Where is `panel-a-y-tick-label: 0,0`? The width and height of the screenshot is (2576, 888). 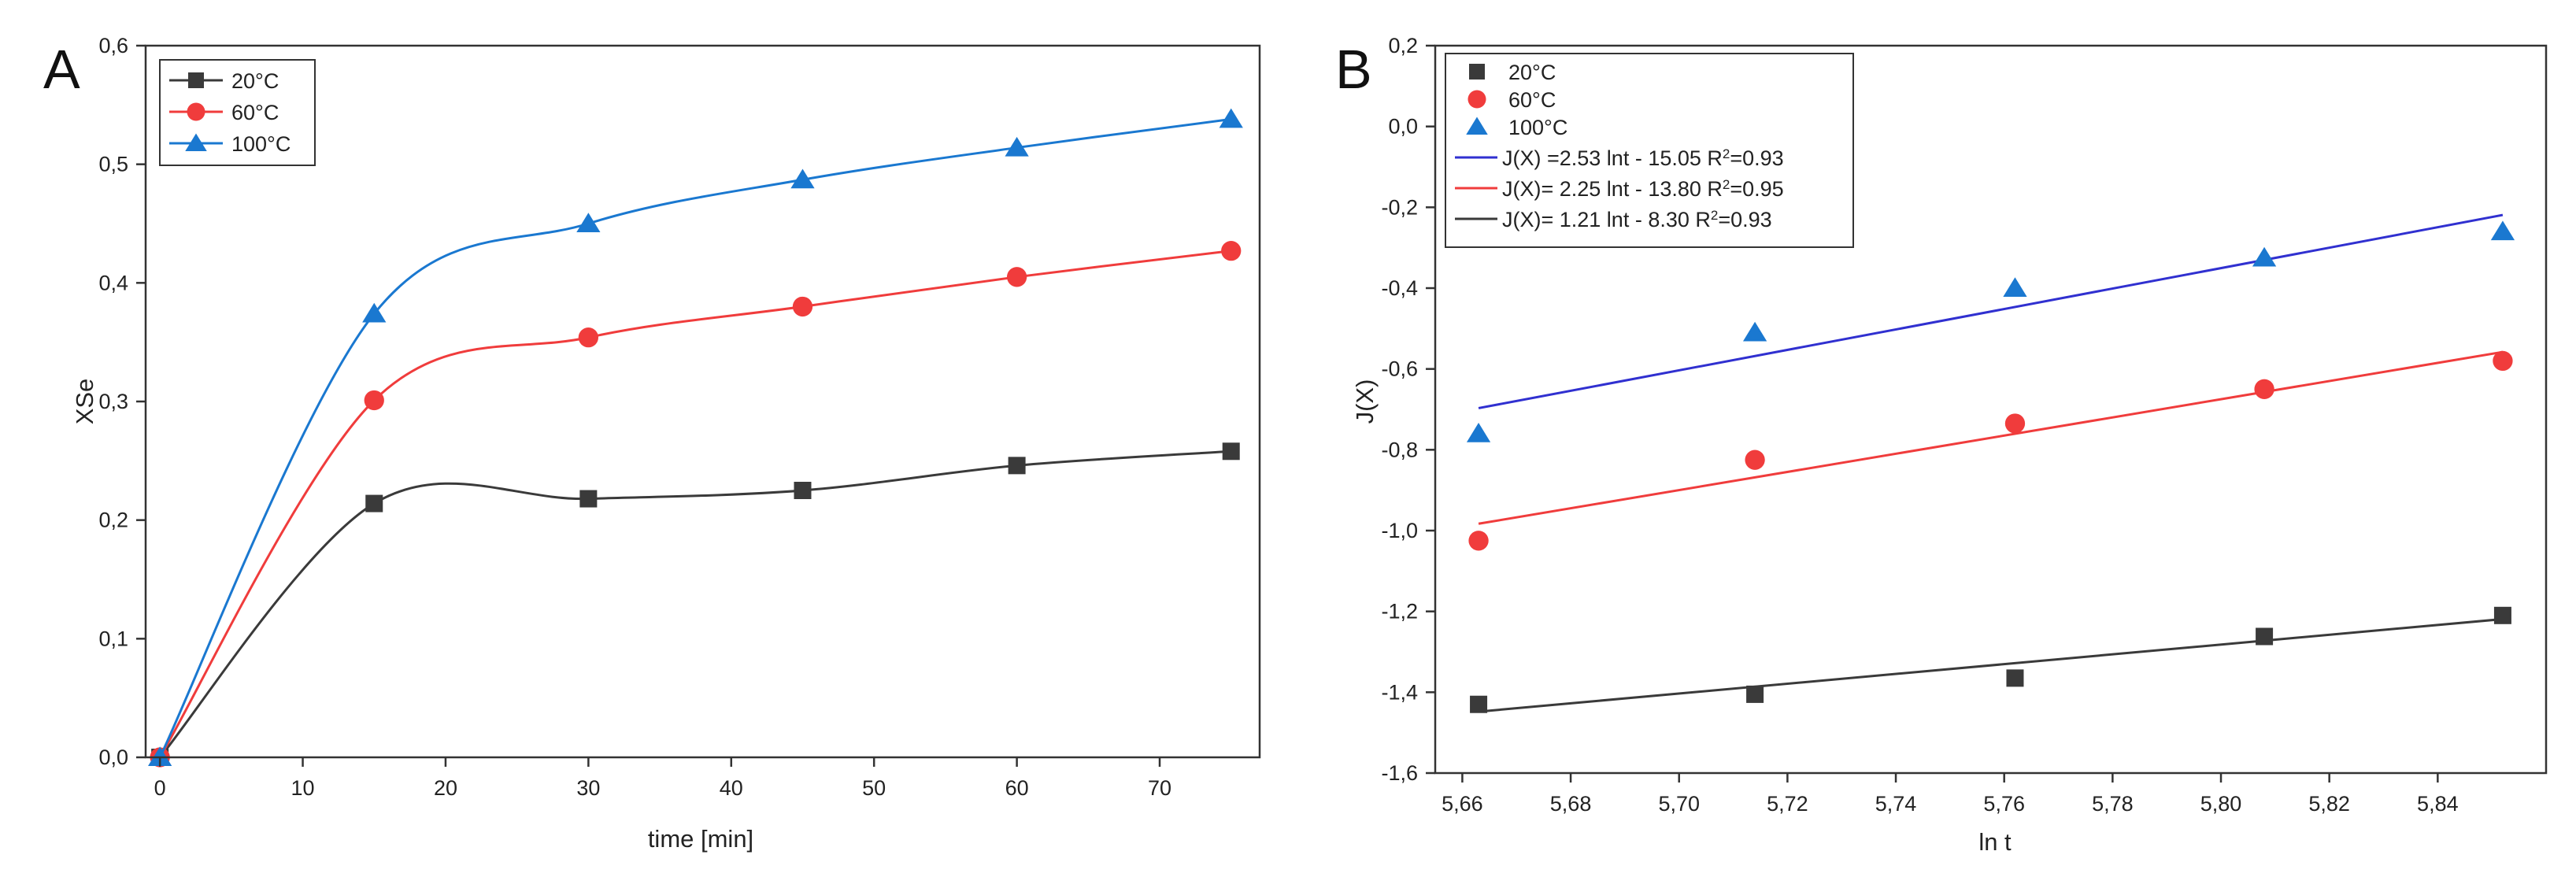
panel-a-y-tick-label: 0,0 is located at coordinates (113, 757).